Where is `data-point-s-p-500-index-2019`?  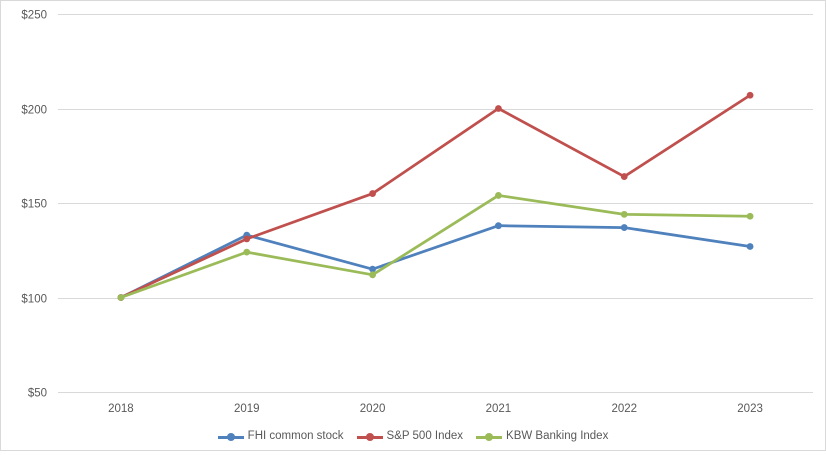
data-point-s-p-500-index-2019 is located at coordinates (247, 239).